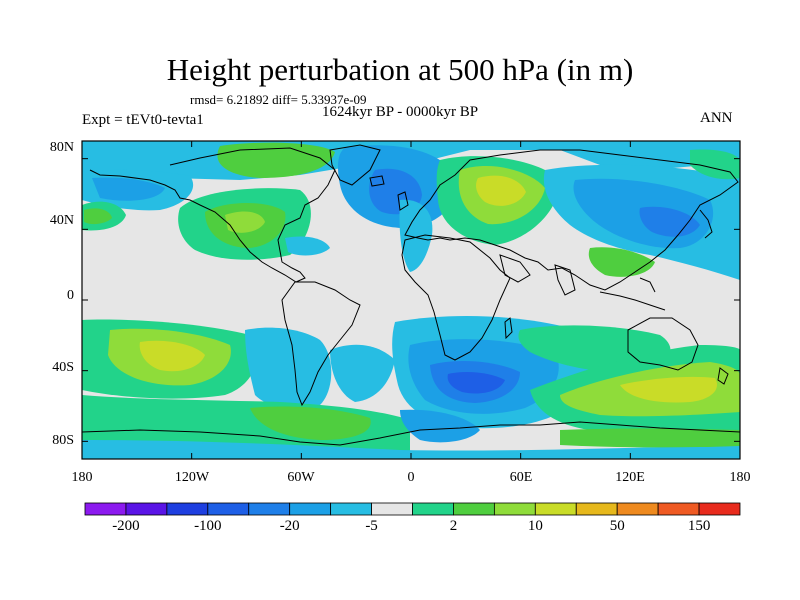 This screenshot has height=600, width=800. What do you see at coordinates (61, 147) in the screenshot?
I see `lat-label-80n: 80N` at bounding box center [61, 147].